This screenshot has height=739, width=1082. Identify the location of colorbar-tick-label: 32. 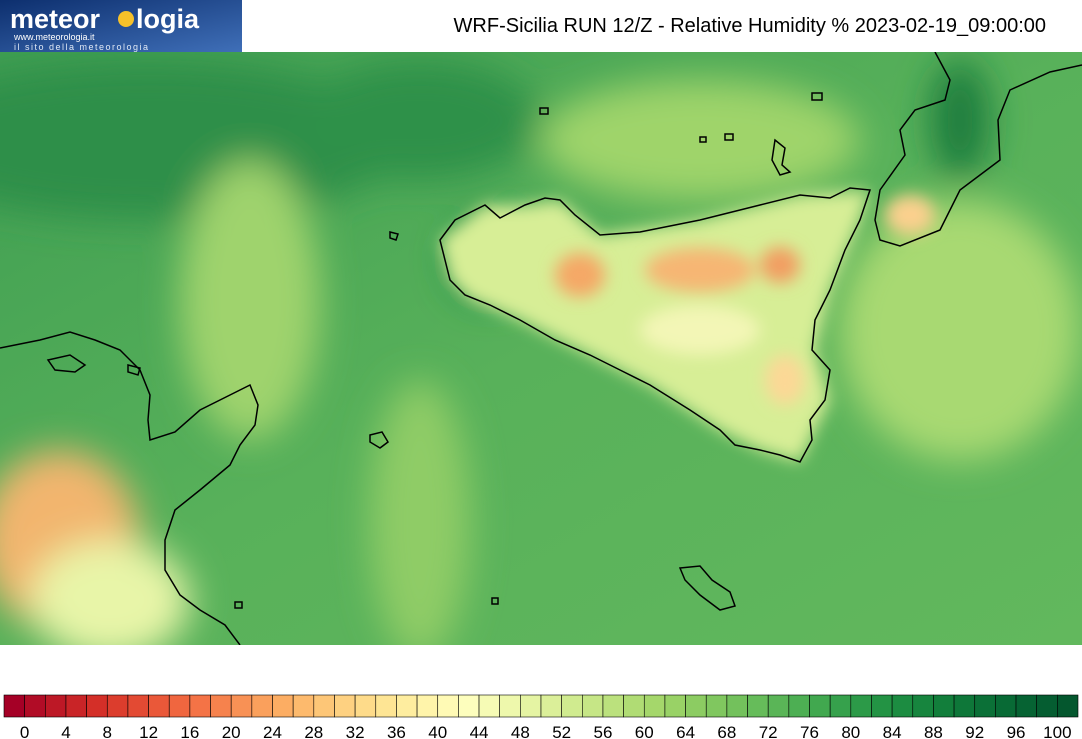
(355, 731).